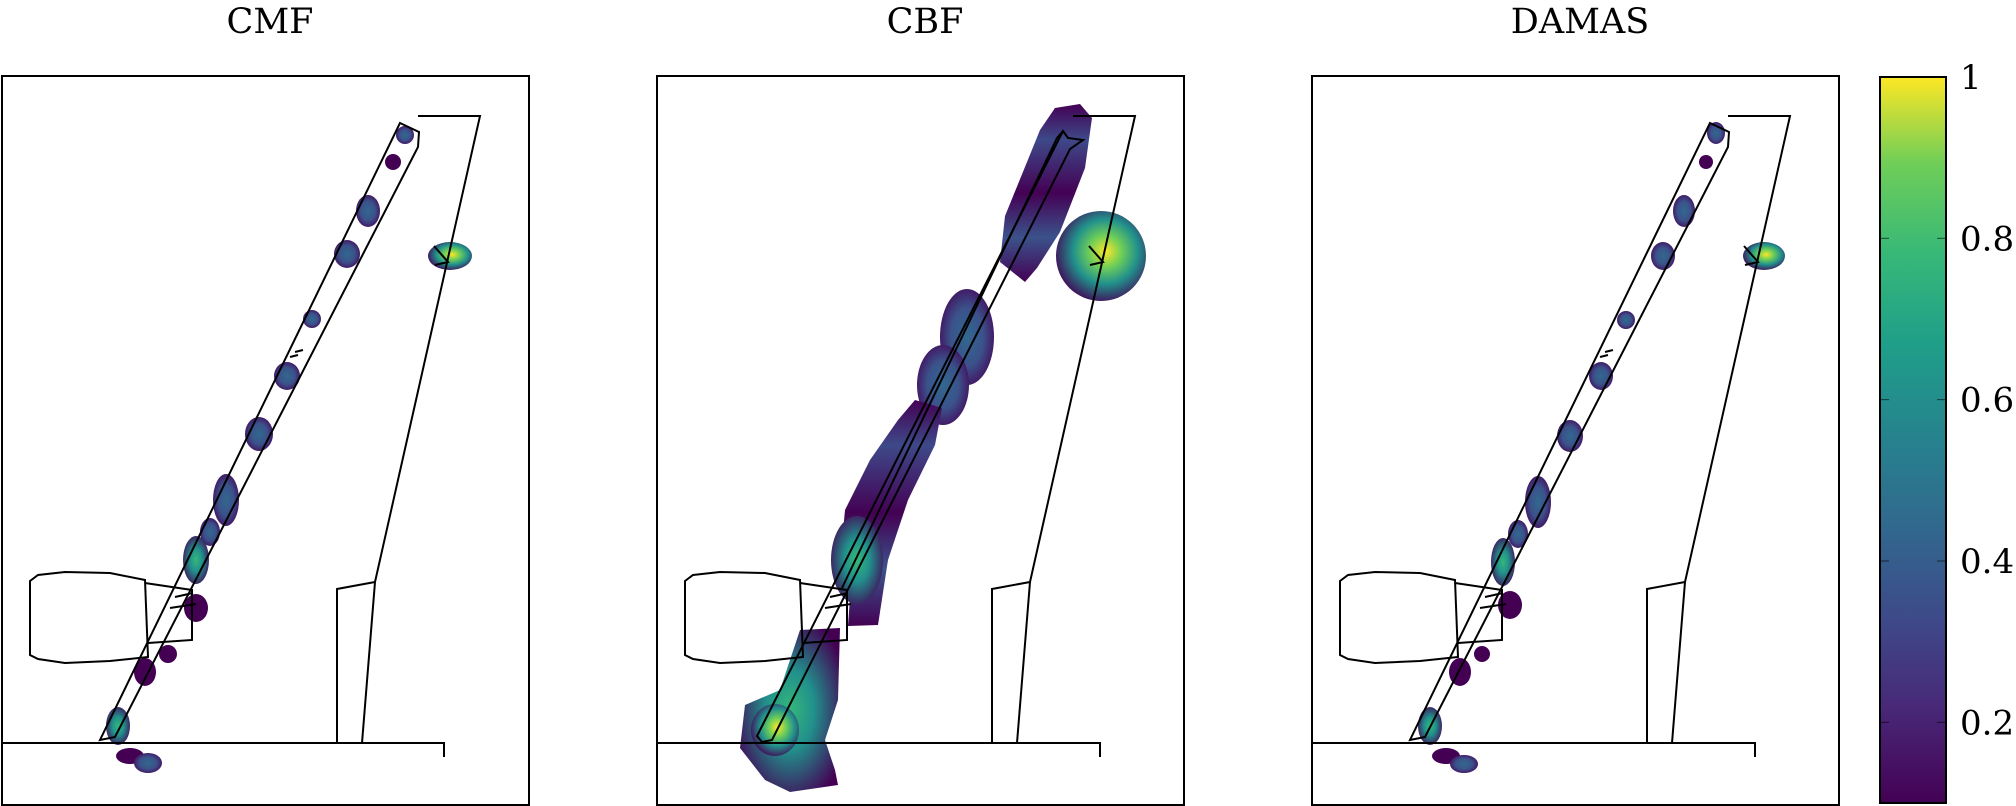 The width and height of the screenshot is (2016, 806). What do you see at coordinates (1913, 440) in the screenshot?
I see `colorbar-gradient` at bounding box center [1913, 440].